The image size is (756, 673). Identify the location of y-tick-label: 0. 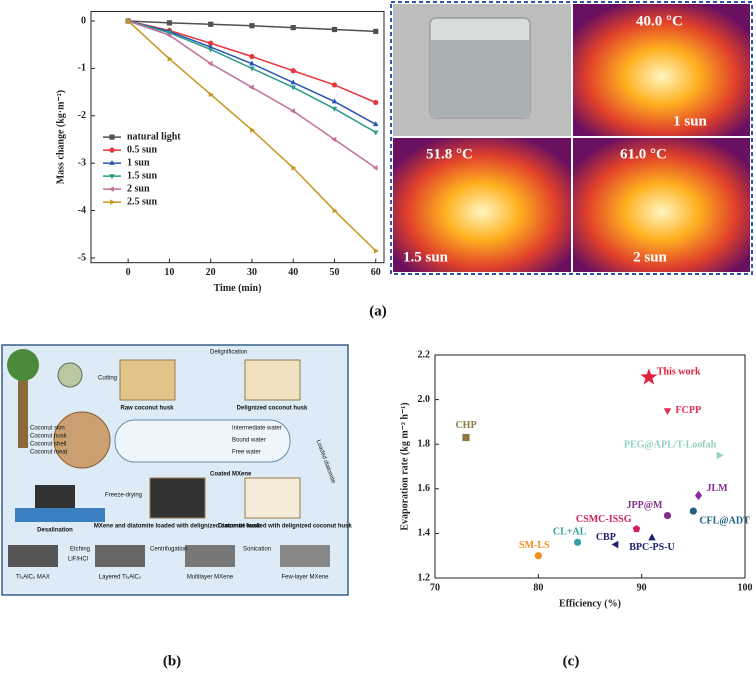
(83, 20).